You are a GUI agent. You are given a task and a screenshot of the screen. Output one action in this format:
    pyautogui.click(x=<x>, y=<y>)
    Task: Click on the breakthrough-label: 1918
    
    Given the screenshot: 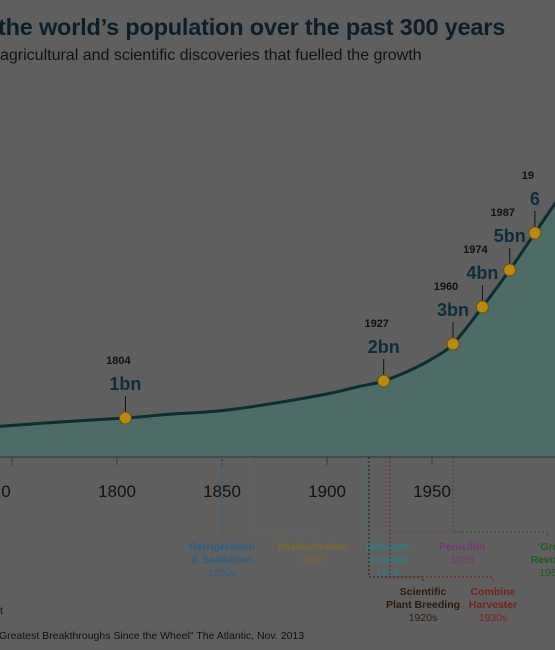 What is the action you would take?
    pyautogui.click(x=388, y=573)
    